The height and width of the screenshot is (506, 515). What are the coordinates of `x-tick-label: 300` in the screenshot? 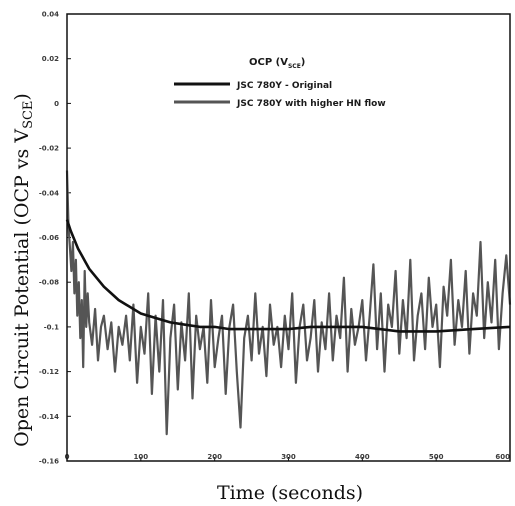 It's located at (288, 457).